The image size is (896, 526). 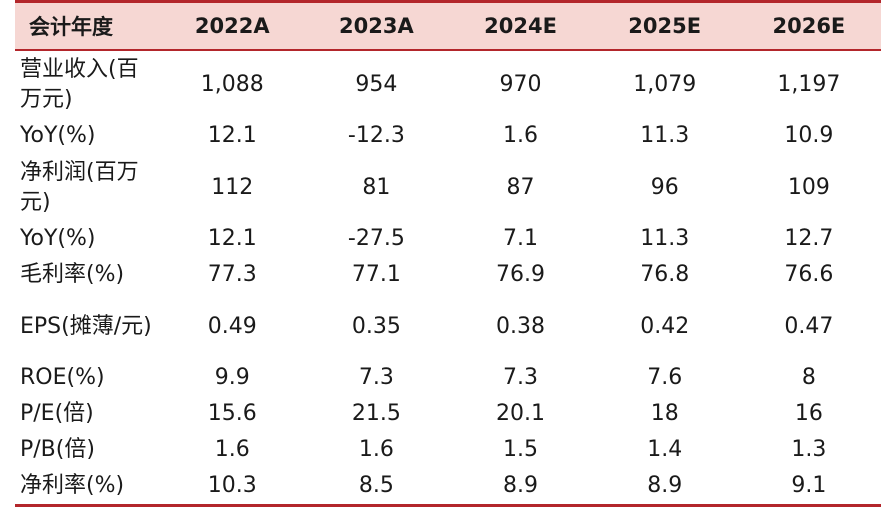 What do you see at coordinates (376, 487) in the screenshot?
I see `value-cell: 8.5` at bounding box center [376, 487].